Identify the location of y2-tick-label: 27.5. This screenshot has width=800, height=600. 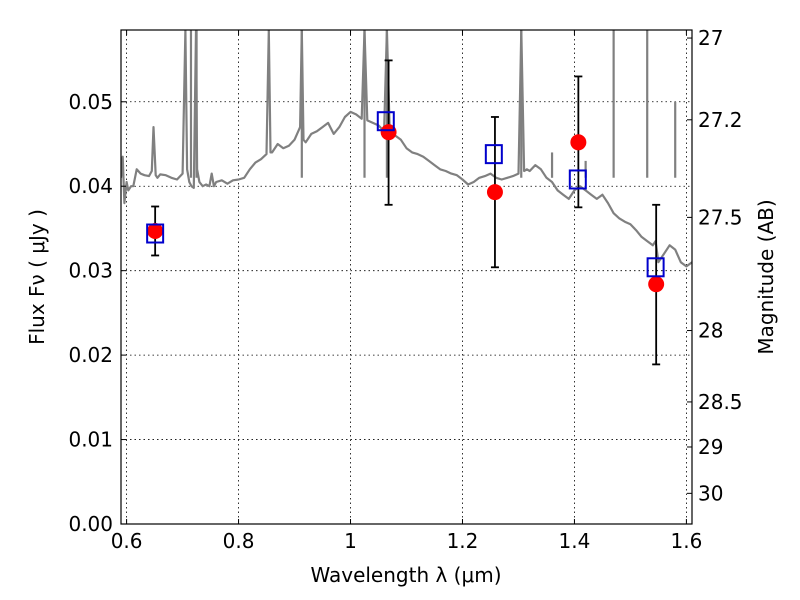
(720, 217).